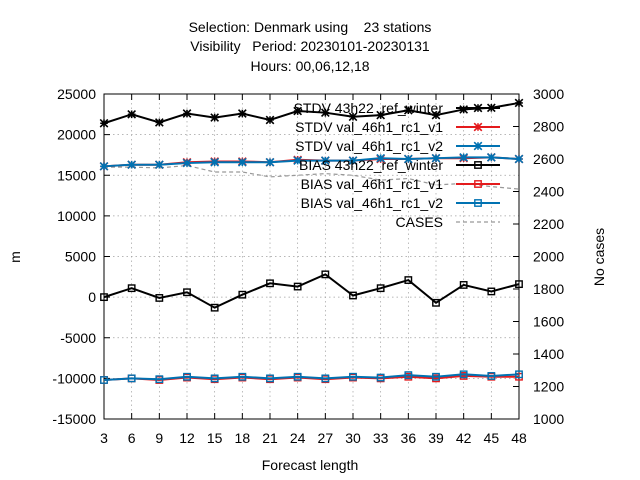 This screenshot has height=480, width=640. I want to click on y2-tick-label: 1400, so click(548, 354).